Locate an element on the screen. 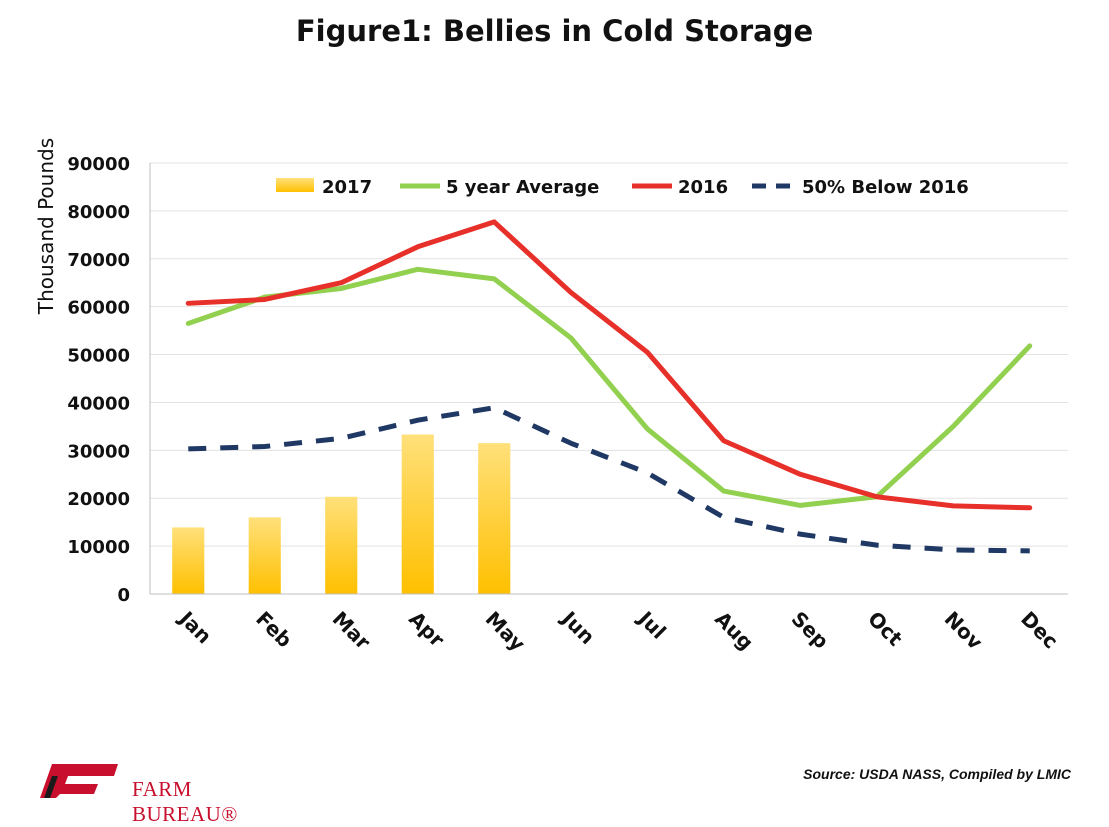  x-tick-label: Aug is located at coordinates (734, 631).